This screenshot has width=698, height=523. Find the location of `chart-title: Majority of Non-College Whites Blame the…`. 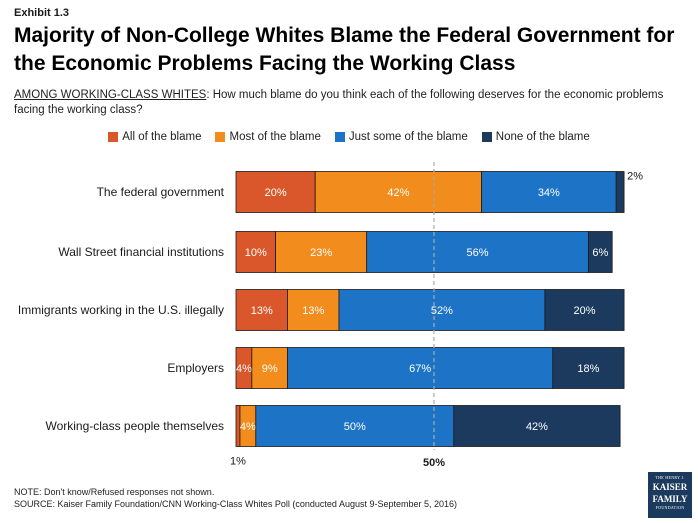

chart-title: Majority of Non-College Whites Blame the… is located at coordinates (344, 49).